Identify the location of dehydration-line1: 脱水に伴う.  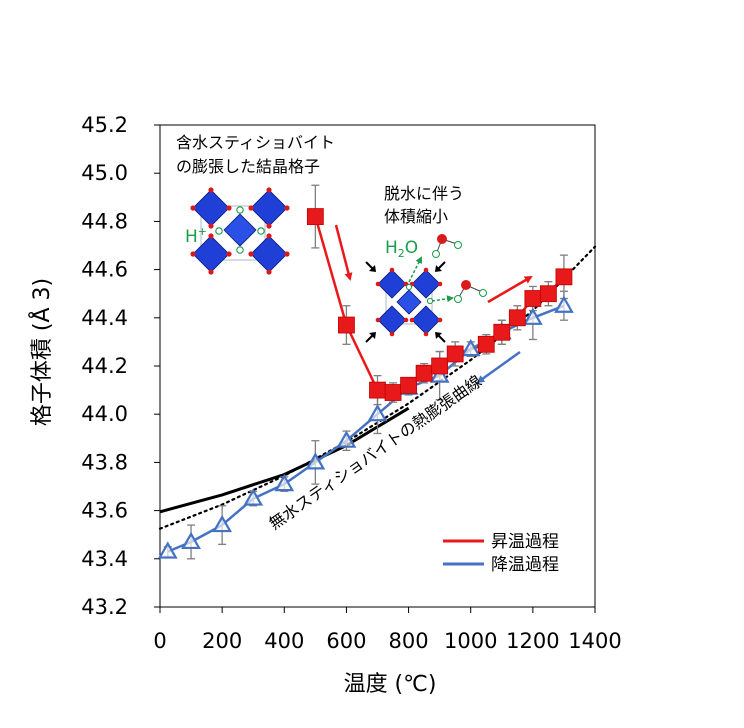
(424, 193).